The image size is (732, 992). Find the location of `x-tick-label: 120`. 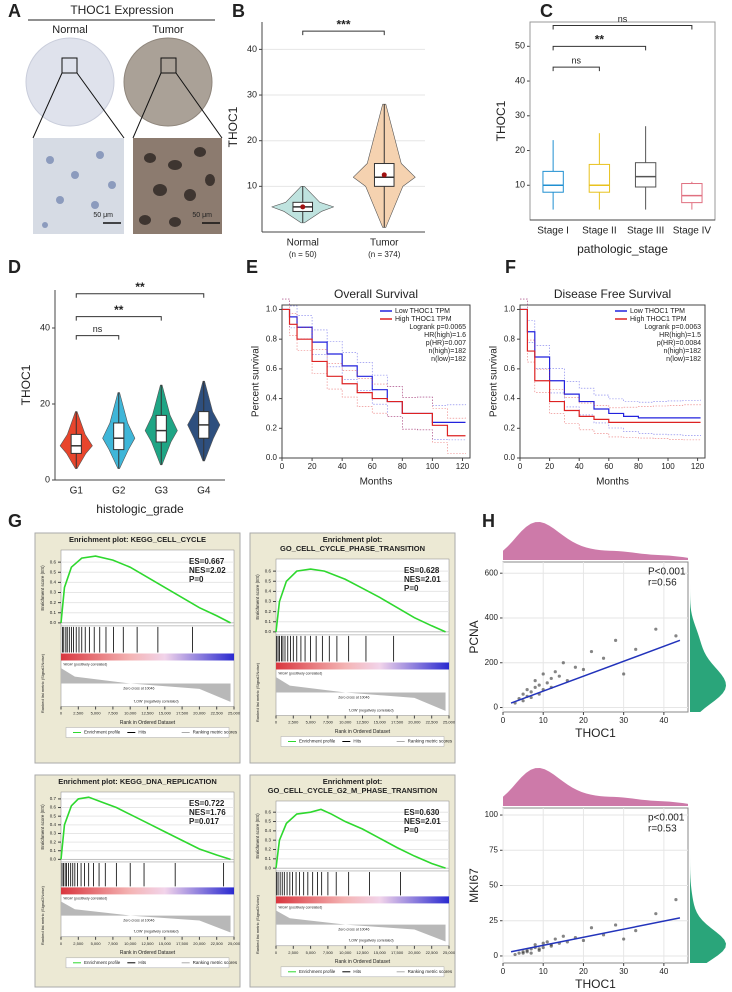

x-tick-label: 120 is located at coordinates (463, 466).